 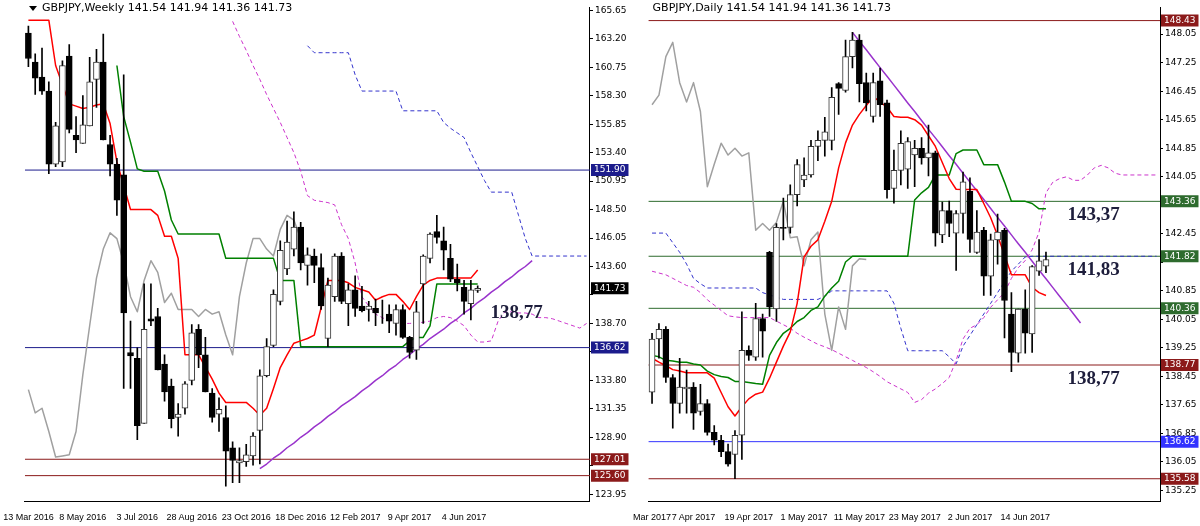 I want to click on x-tick-label: 3 Jul 2016, so click(x=137, y=517).